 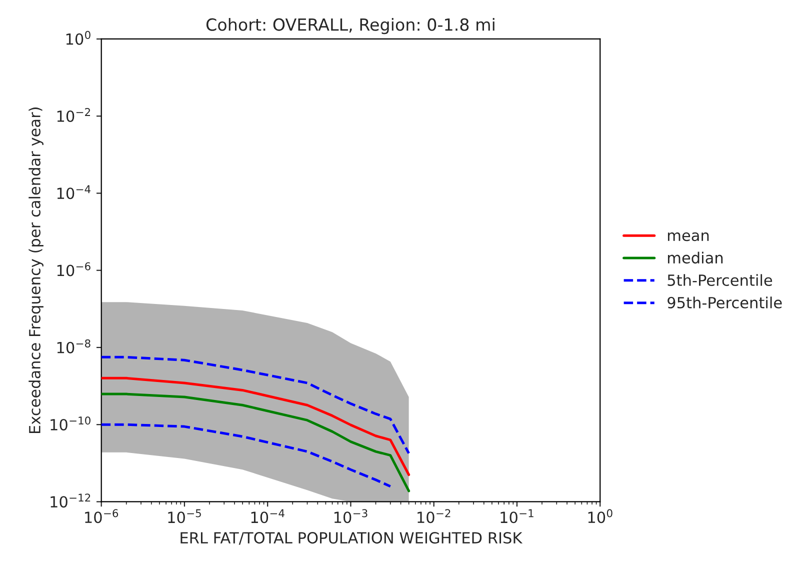 I want to click on x-tick-label: 10$^{−2}$, so click(x=434, y=516).